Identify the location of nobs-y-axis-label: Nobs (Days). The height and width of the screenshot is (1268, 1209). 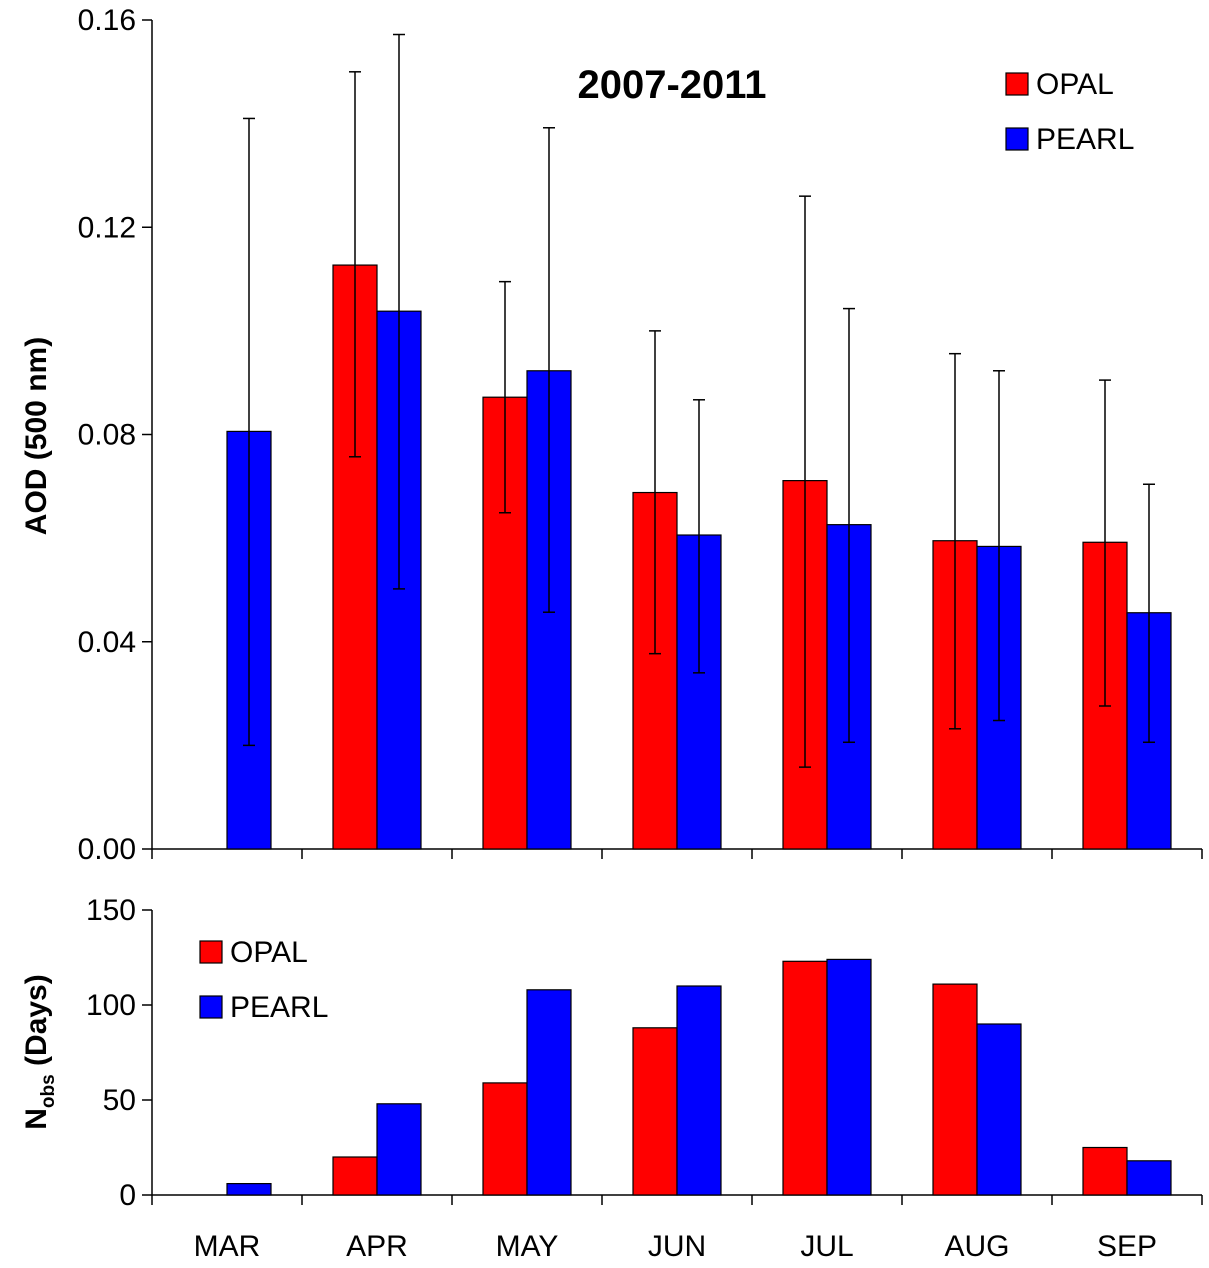
(39, 1052).